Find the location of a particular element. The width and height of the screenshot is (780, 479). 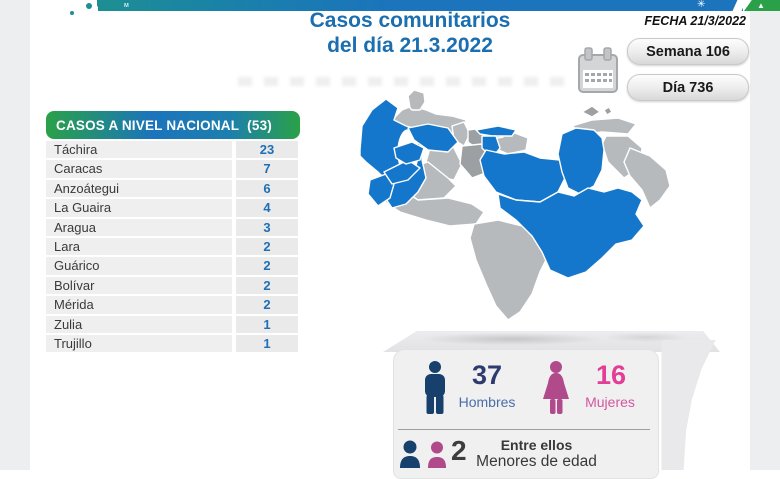

logo-mark-icon: ᴍ is located at coordinates (127, 5).